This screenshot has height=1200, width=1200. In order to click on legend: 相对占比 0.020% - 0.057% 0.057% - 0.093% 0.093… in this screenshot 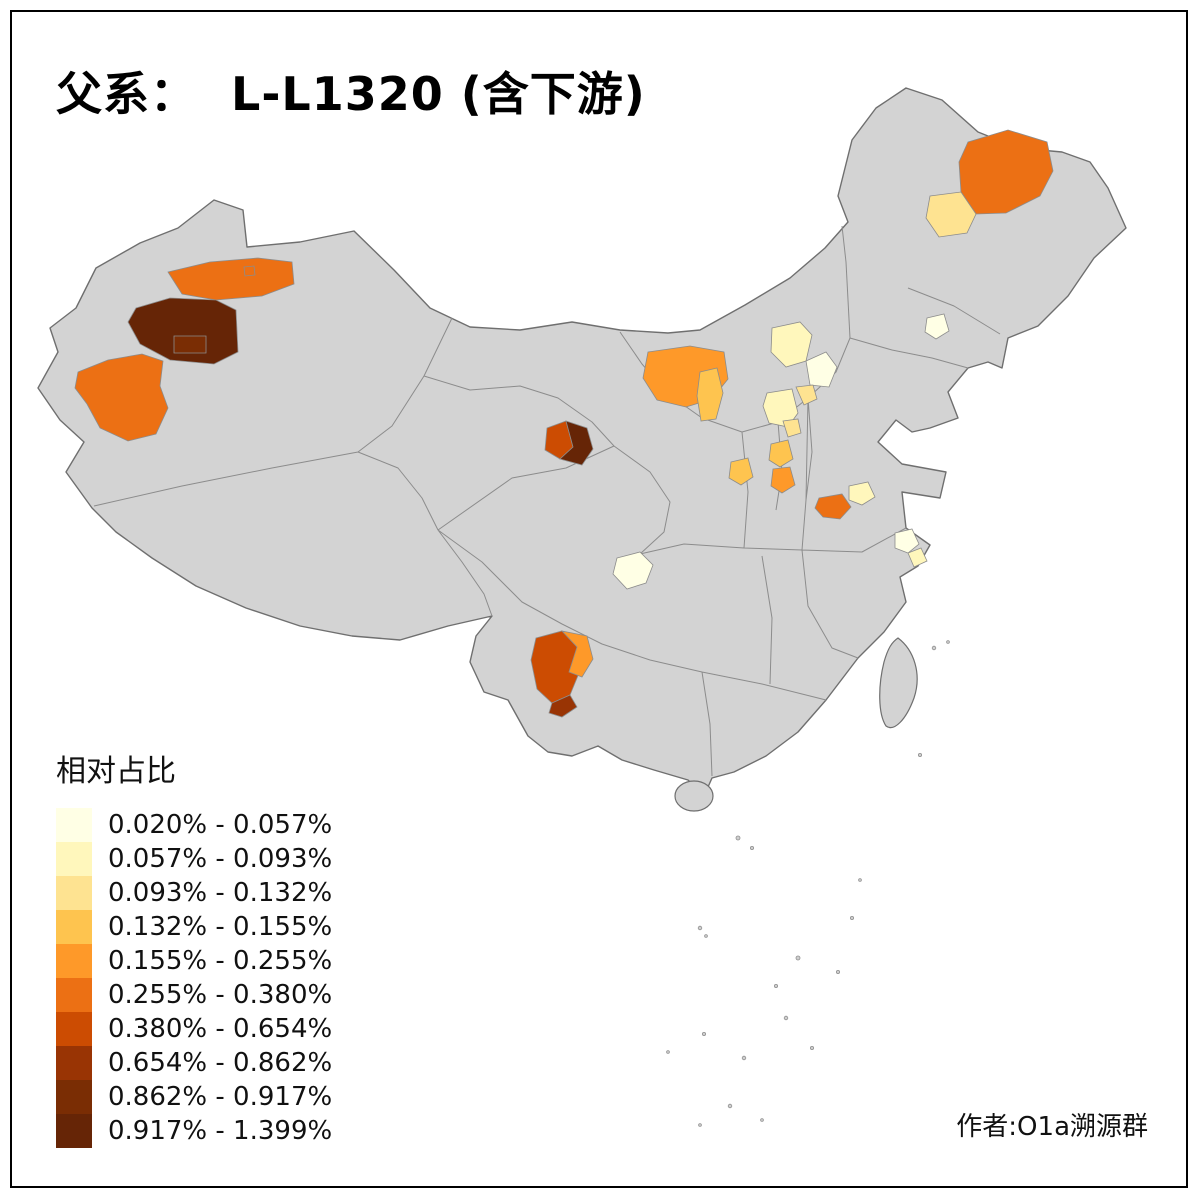, I will do `click(194, 947)`.